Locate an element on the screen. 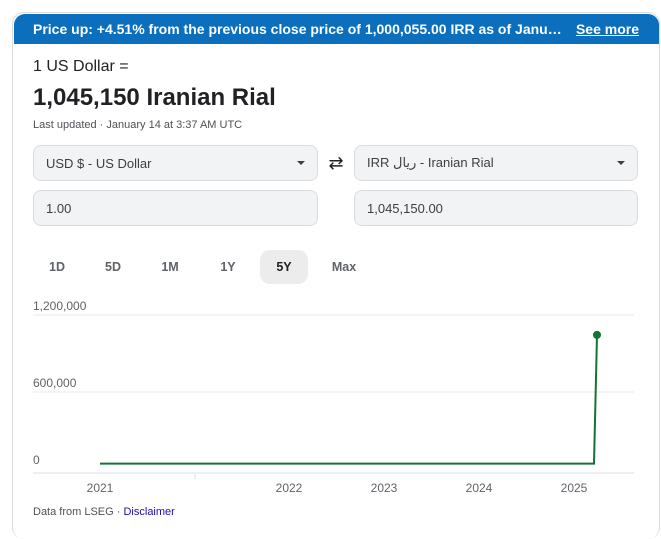  range-tab-1y: 1Y is located at coordinates (228, 267).